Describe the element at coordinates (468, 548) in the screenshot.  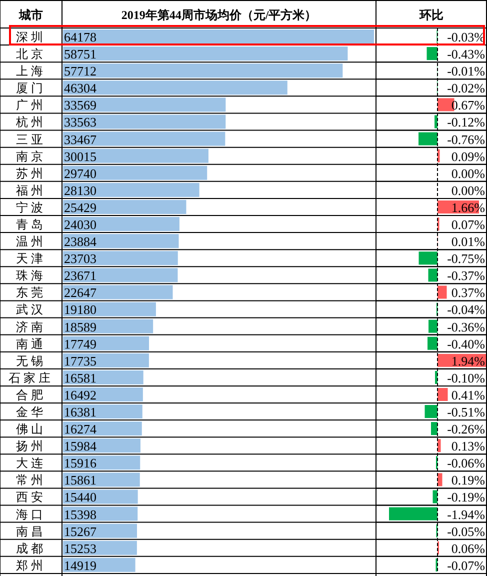
I see `data-label: 0.06%` at that location.